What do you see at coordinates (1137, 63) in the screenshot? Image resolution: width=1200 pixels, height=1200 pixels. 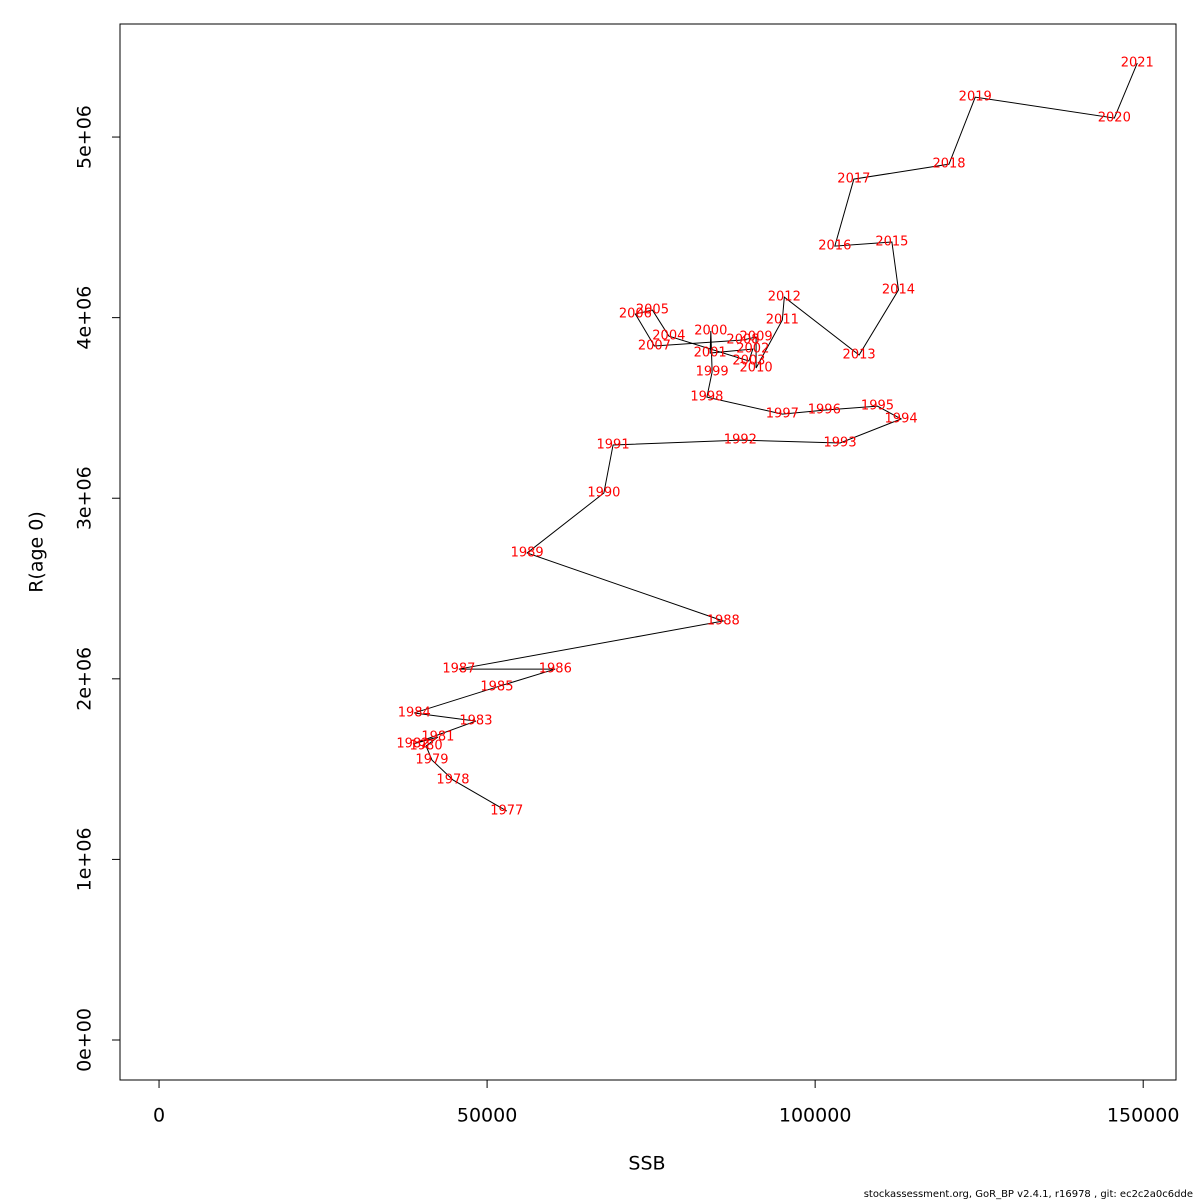 I see `point-label: 2021` at bounding box center [1137, 63].